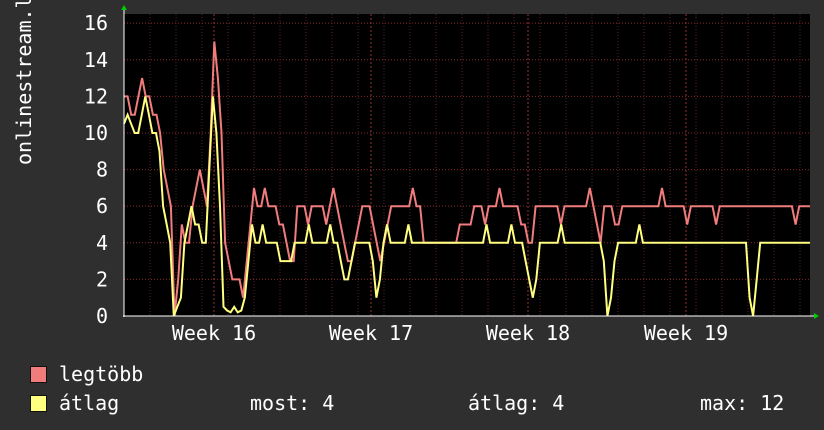  Describe the element at coordinates (214, 333) in the screenshot. I see `x-tick-label: Week 16` at that location.